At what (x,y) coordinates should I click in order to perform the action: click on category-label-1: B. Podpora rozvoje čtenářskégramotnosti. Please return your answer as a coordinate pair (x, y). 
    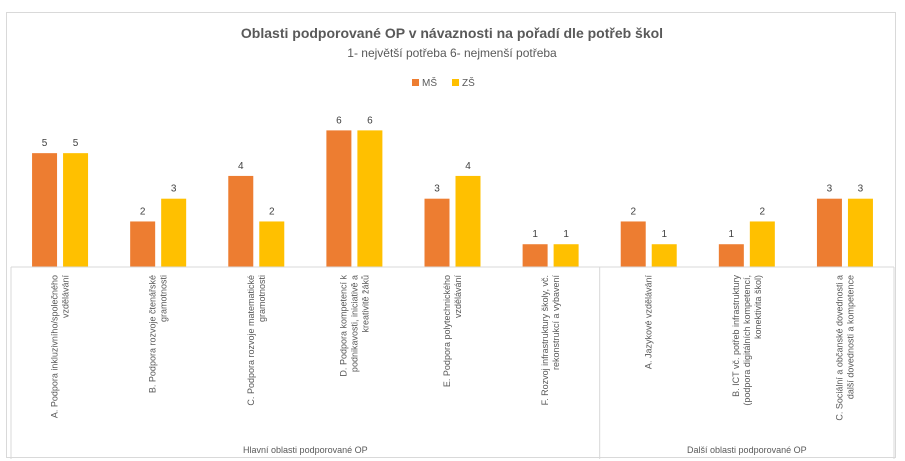
    Looking at the image, I should click on (158, 334).